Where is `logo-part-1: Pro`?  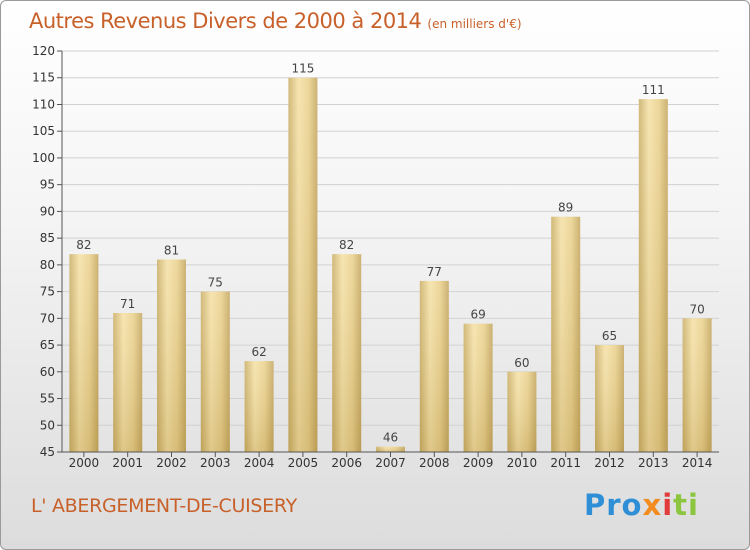
logo-part-1: Pro is located at coordinates (613, 505).